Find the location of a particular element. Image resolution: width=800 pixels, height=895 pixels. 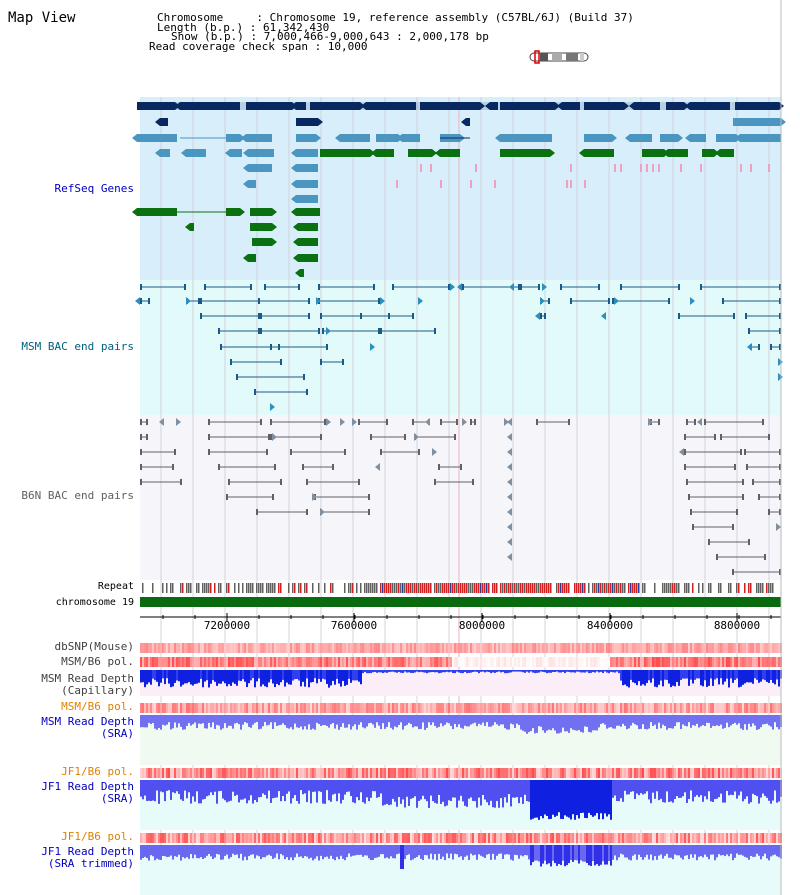

msm-bac-features is located at coordinates (459, 347).